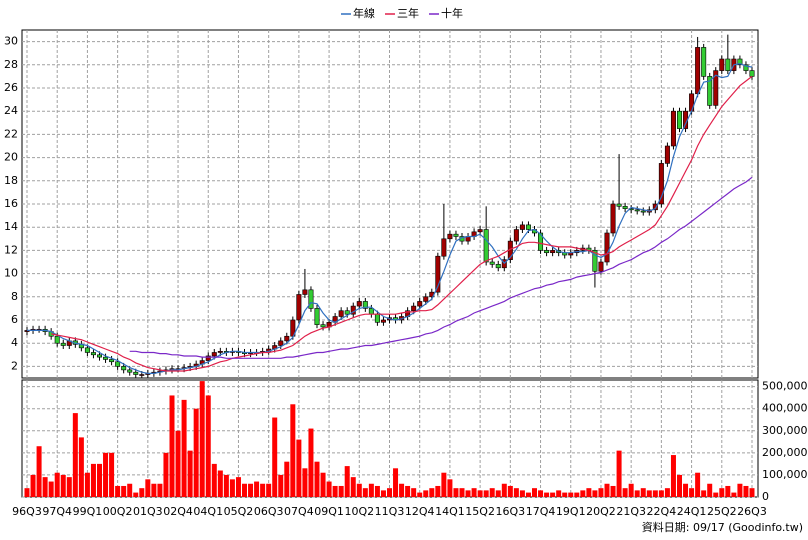 The width and height of the screenshot is (808, 540). I want to click on volume-tick-label: 0, so click(765, 496).